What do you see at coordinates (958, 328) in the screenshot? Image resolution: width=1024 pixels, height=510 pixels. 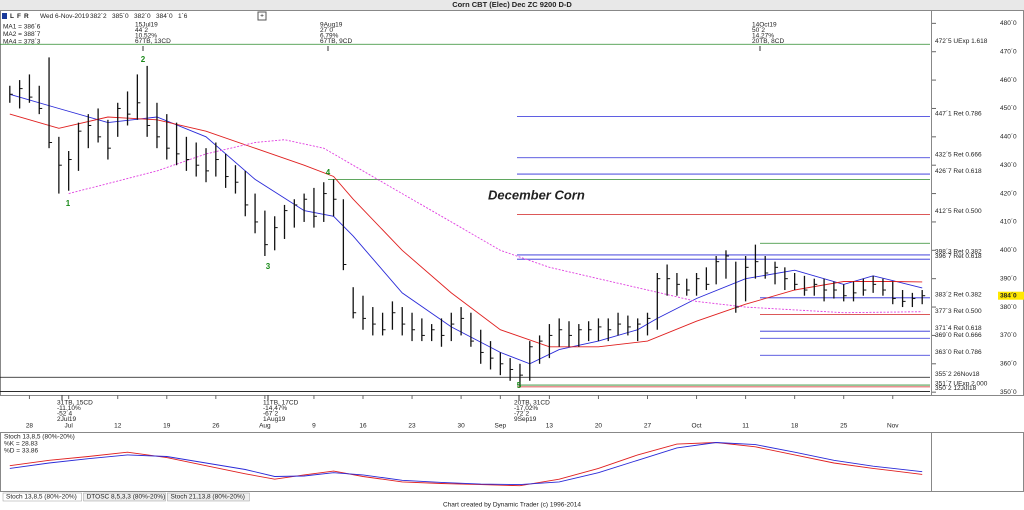 I see `level-label: 371´4 Ret 0.618` at bounding box center [958, 328].